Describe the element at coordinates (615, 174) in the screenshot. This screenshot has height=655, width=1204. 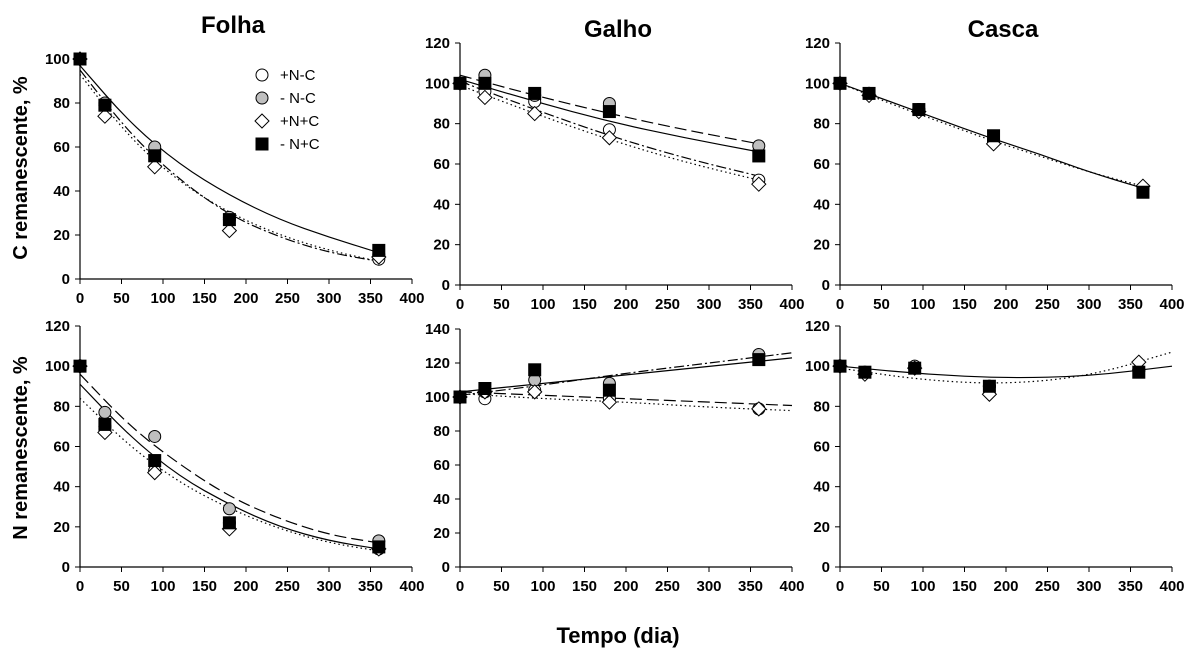
I see `panel-galho-c: 0 20 40 60 80 100 120 0 50 100 150 200 250 300 350 400` at that location.